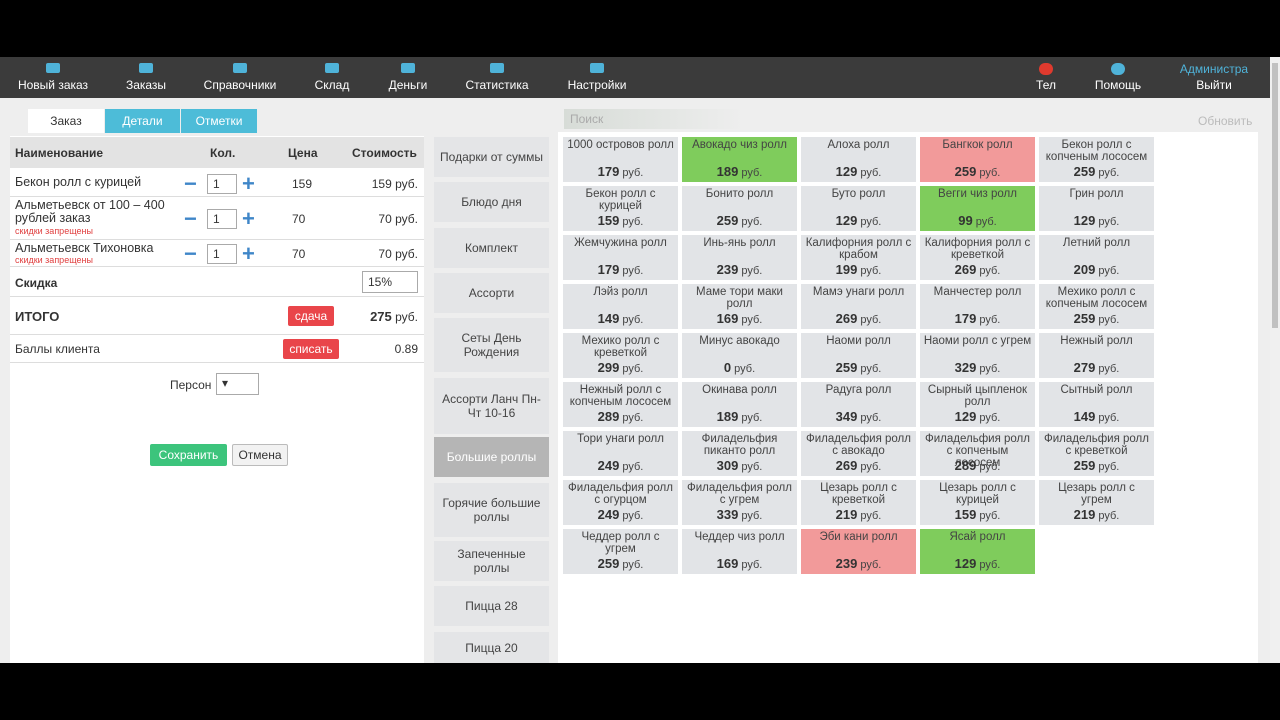  Describe the element at coordinates (977, 208) in the screenshot. I see `product-tile: Вегги чиз ролл 99 руб.` at that location.